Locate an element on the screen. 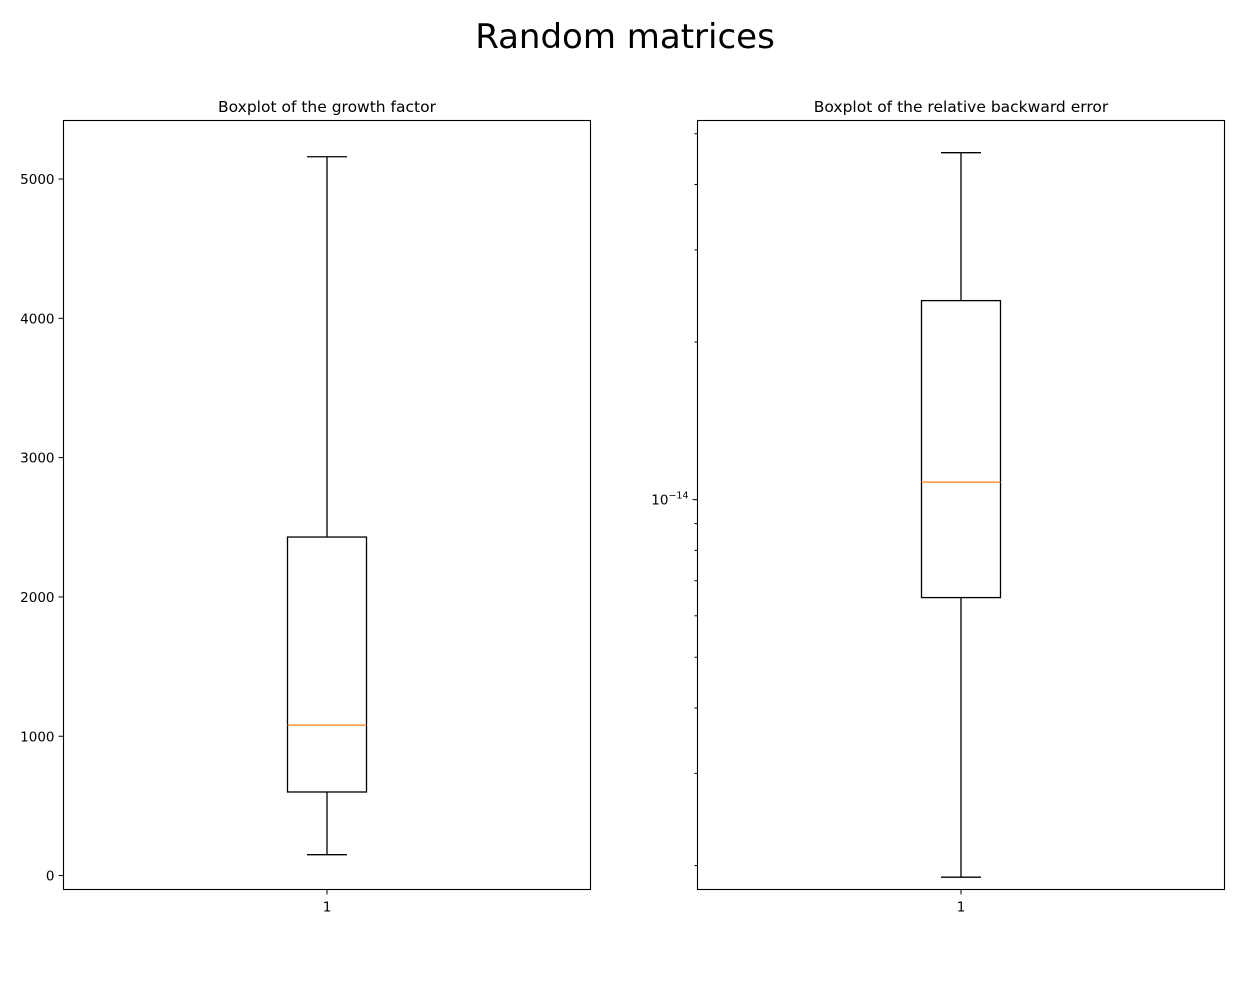  y-tick-label: 0 is located at coordinates (50, 877).